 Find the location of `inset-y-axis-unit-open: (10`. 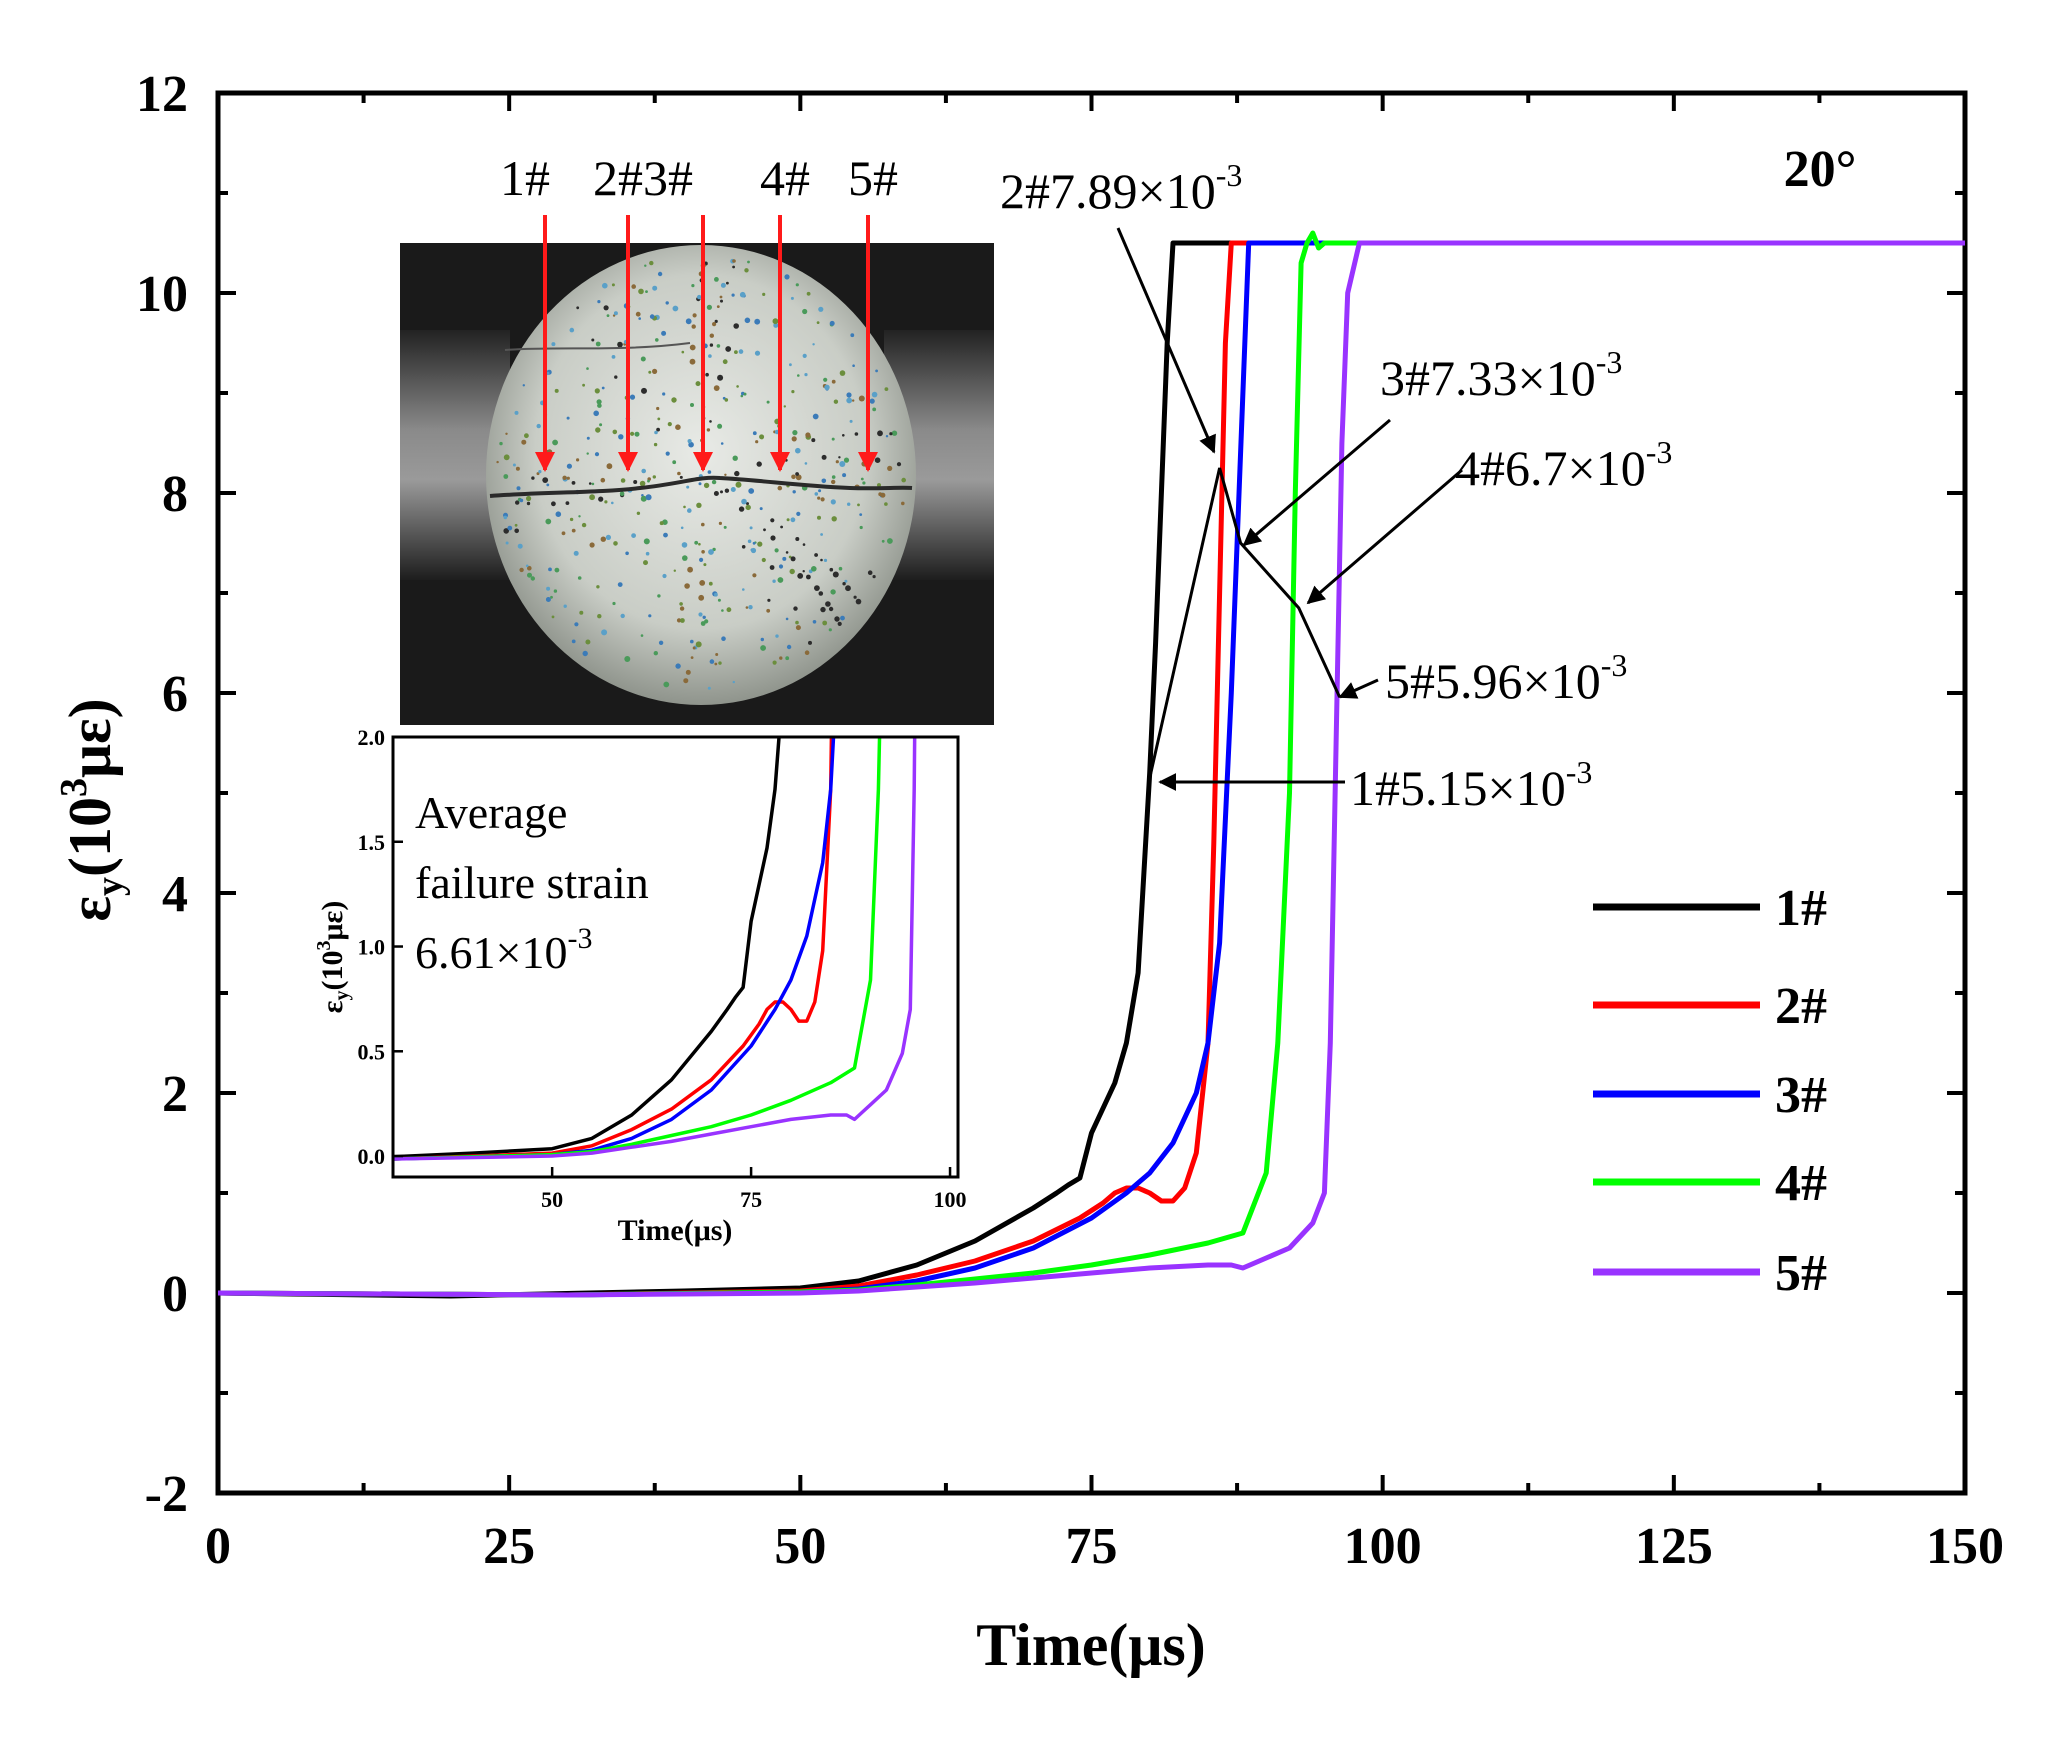

inset-y-axis-unit-open: (10 is located at coordinates (332, 971).